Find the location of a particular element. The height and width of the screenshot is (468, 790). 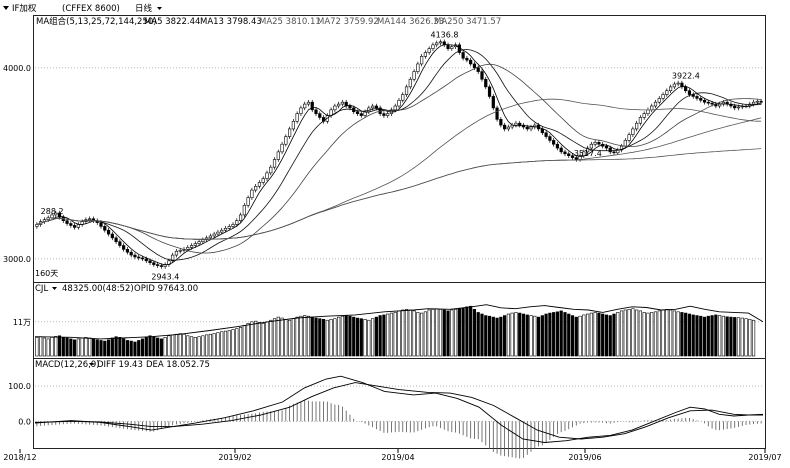

volume-chevron-down-icon is located at coordinates (54, 288).